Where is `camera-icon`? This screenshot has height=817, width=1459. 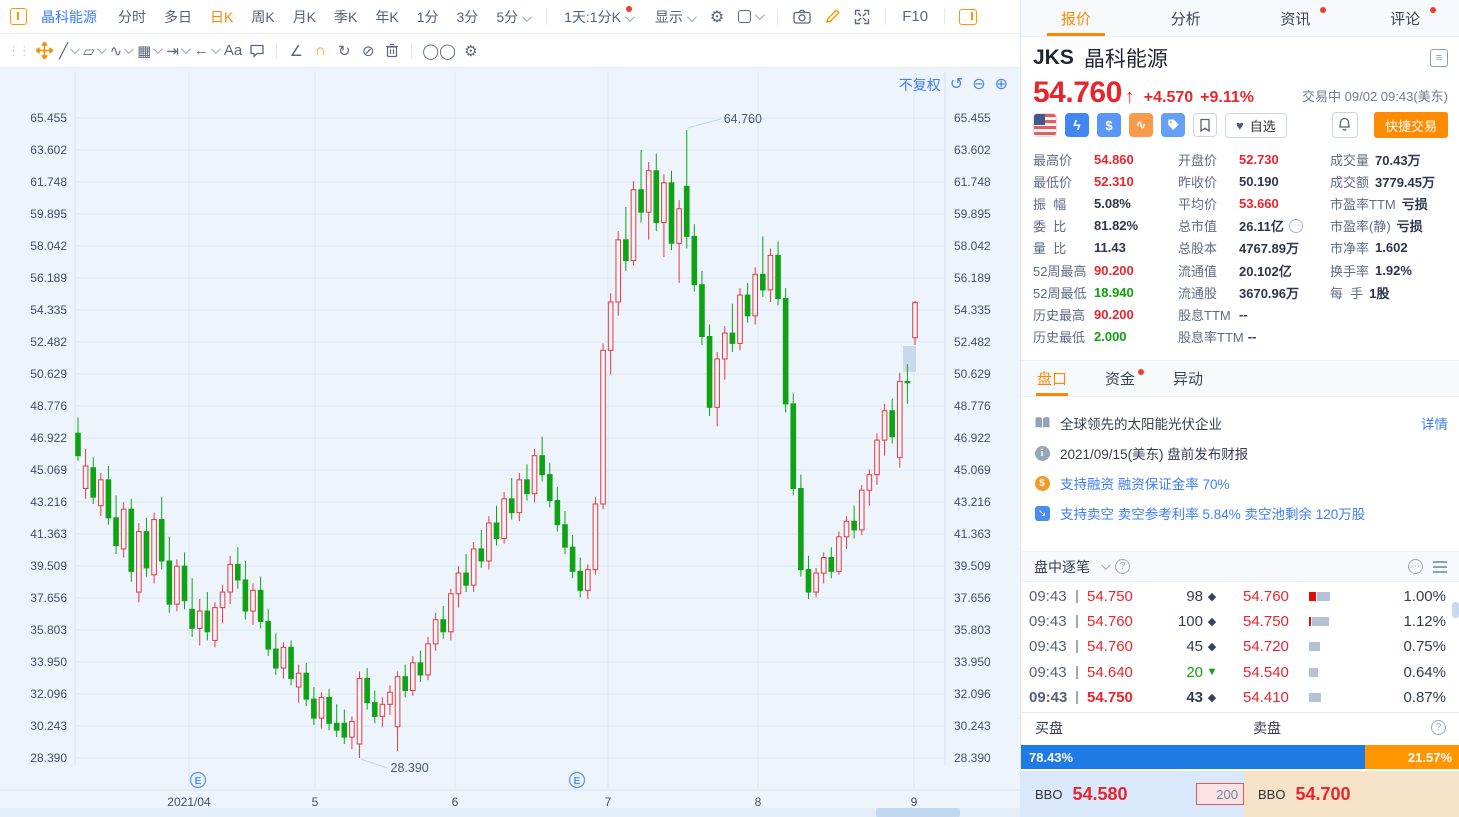
camera-icon is located at coordinates (802, 16).